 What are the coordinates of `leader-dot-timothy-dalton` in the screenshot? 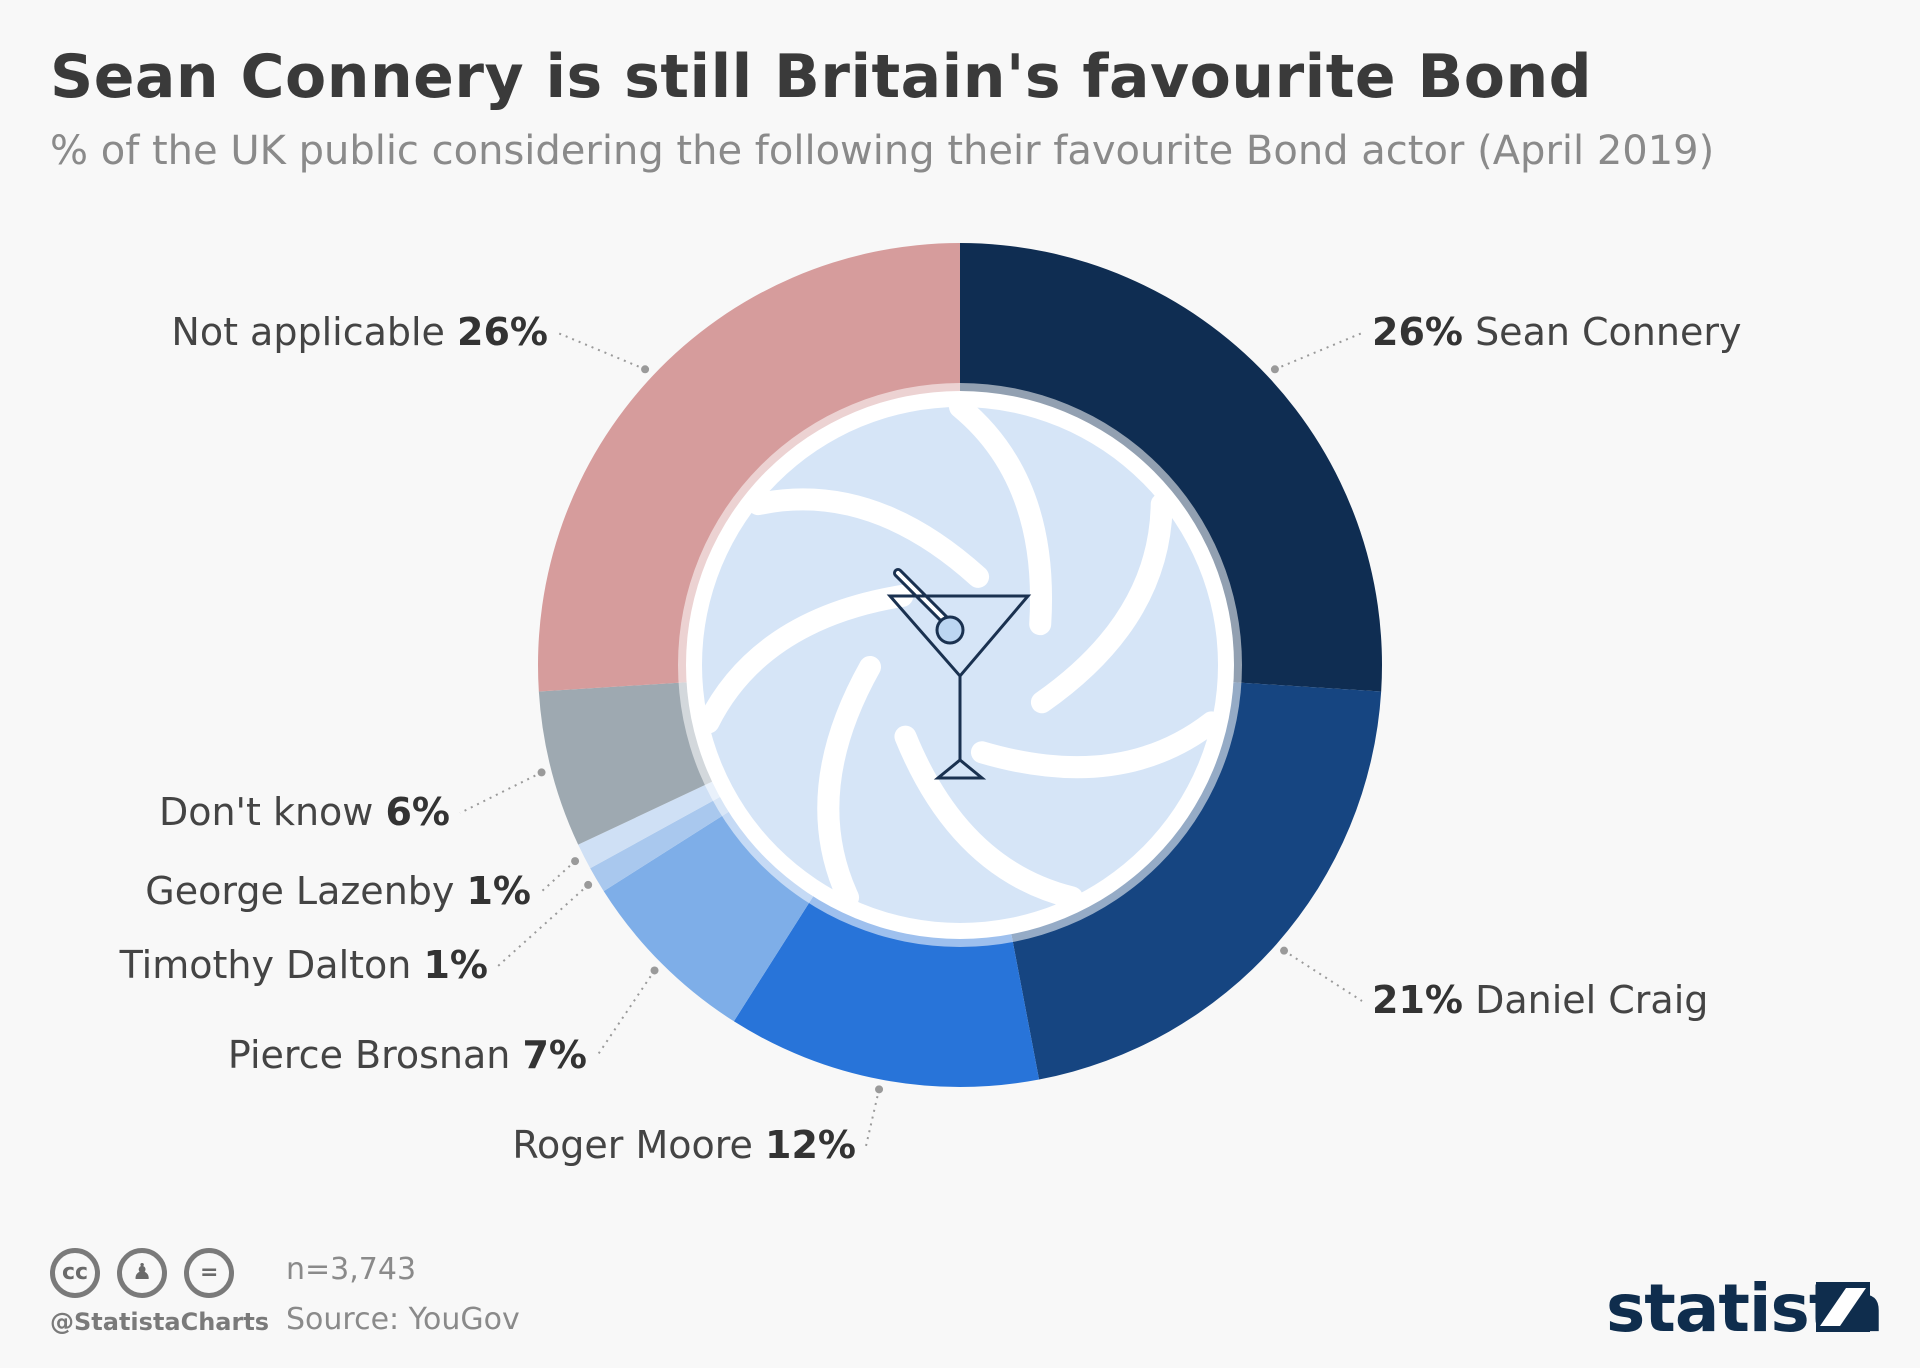 It's located at (588, 884).